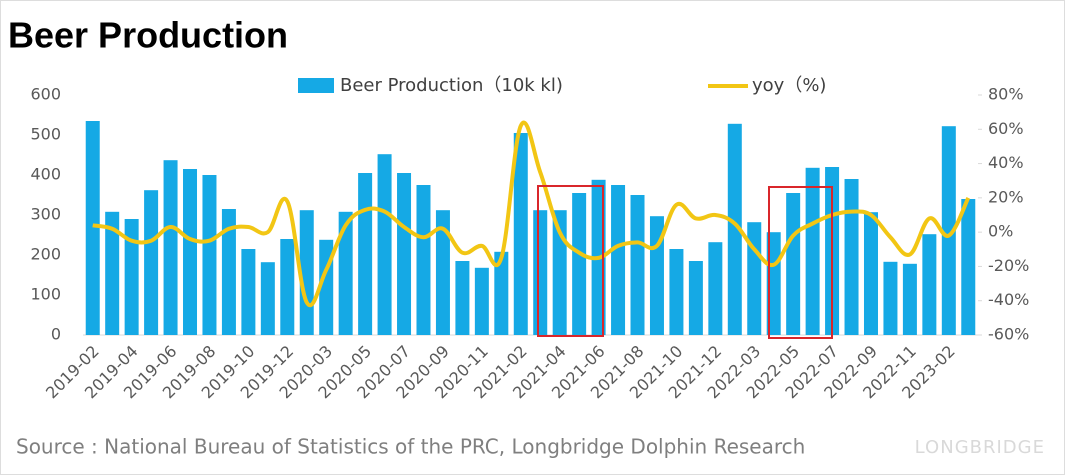 The image size is (1065, 475). I want to click on y2-tick-label: 80%, so click(1006, 94).